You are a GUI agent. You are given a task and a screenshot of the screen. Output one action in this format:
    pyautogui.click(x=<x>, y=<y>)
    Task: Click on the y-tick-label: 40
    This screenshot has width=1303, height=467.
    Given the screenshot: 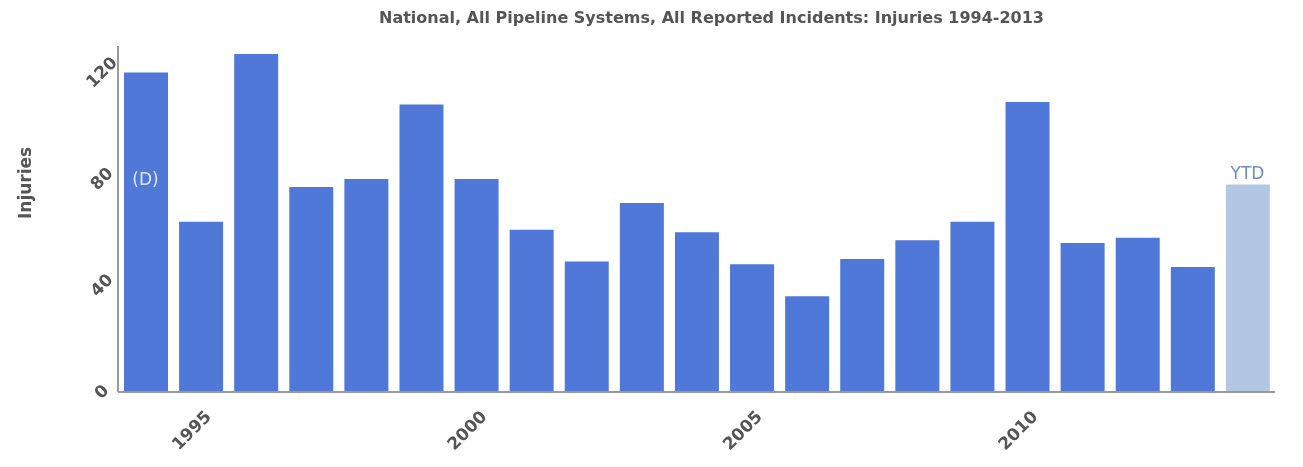 What is the action you would take?
    pyautogui.click(x=101, y=285)
    